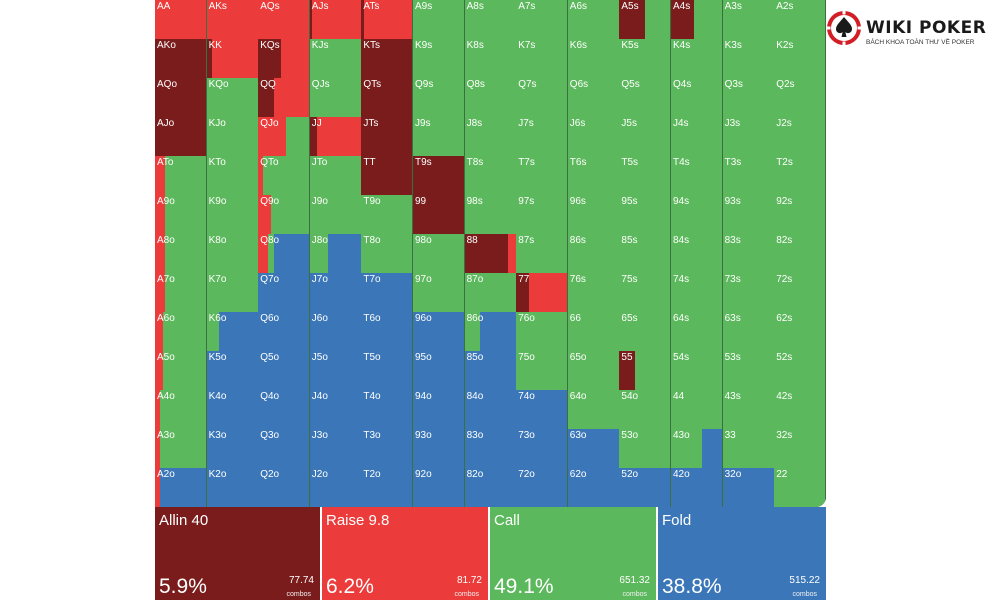 The width and height of the screenshot is (1000, 600). I want to click on hand-cell-J8s: J8s, so click(490, 137).